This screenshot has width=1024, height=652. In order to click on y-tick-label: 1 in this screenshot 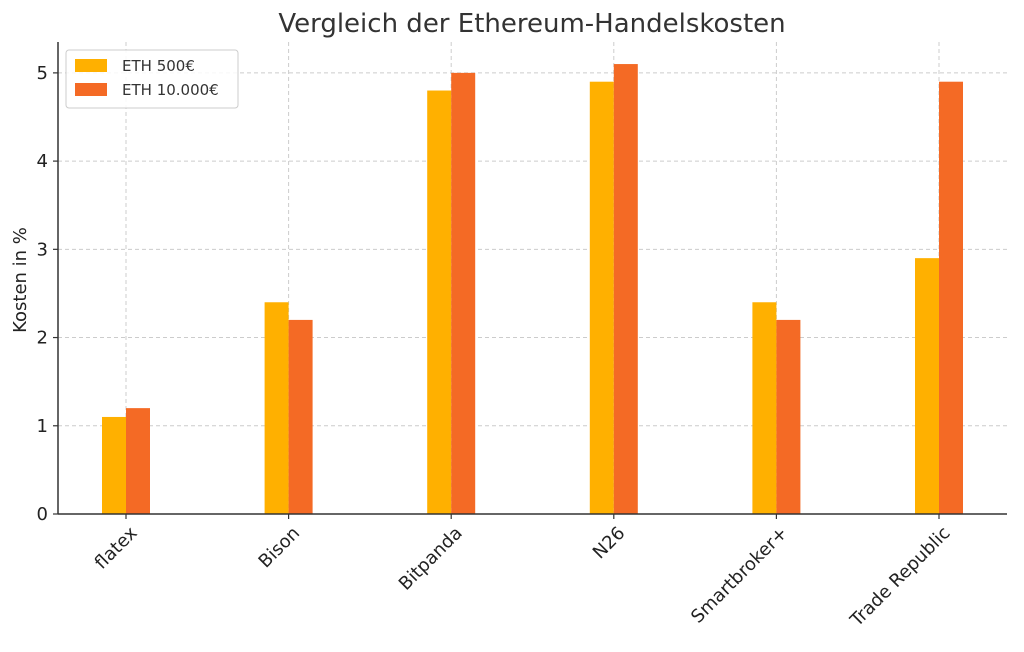, I will do `click(42, 426)`.